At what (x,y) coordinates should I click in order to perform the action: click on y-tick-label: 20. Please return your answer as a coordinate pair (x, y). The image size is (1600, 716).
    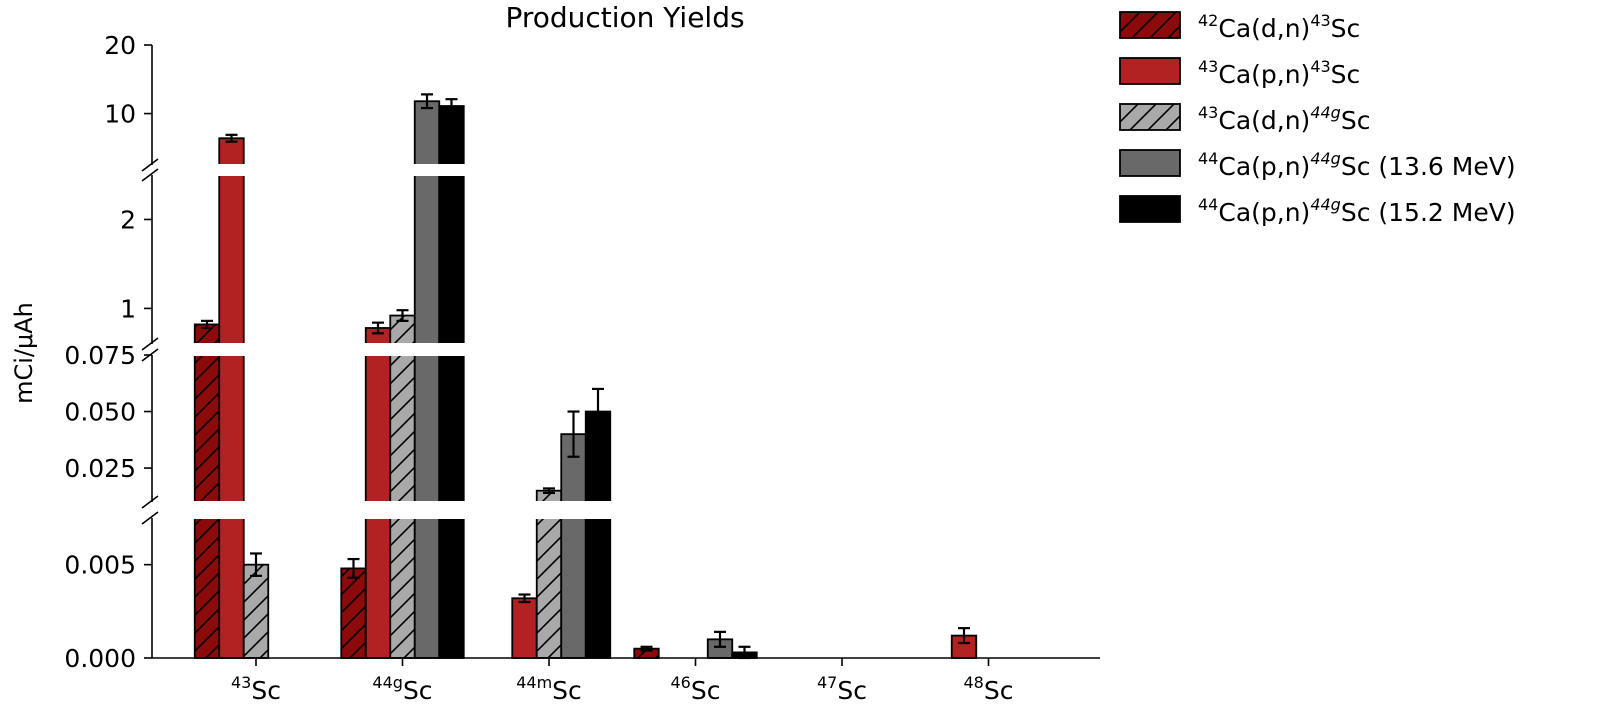
    Looking at the image, I should click on (120, 45).